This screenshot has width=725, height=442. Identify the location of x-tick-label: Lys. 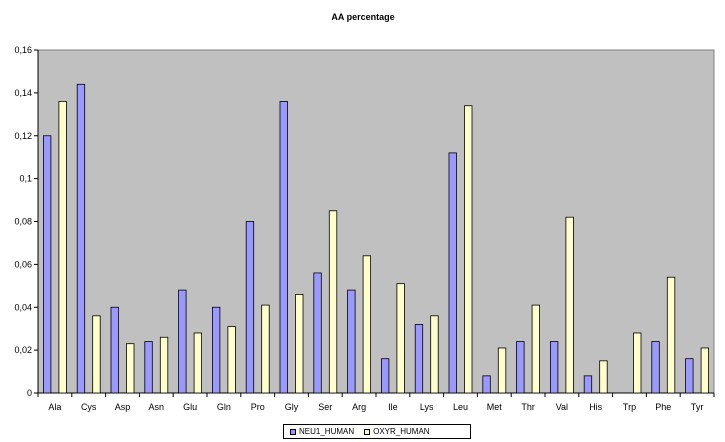
(427, 407).